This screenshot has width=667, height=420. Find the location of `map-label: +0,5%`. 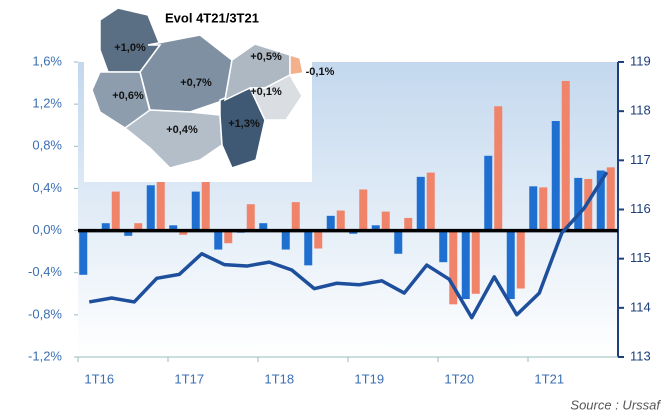

map-label: +0,5% is located at coordinates (266, 57).